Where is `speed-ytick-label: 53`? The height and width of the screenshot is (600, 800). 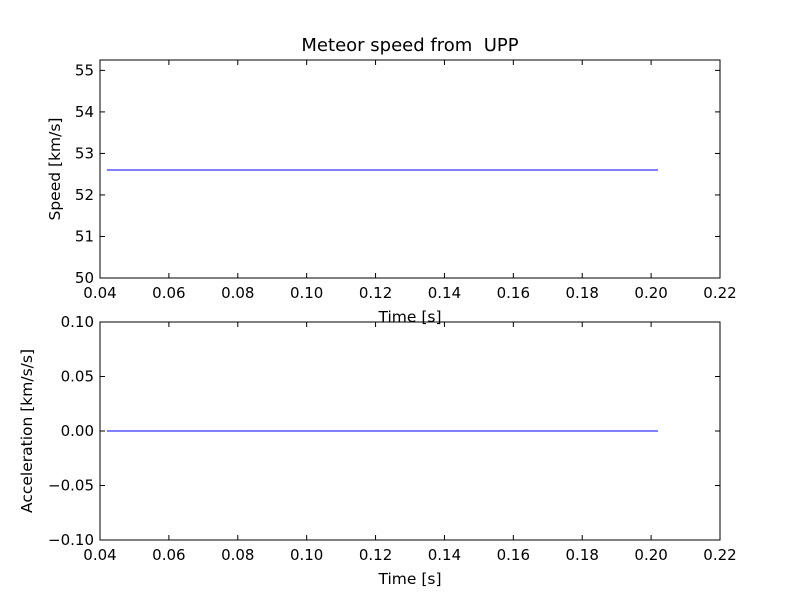
speed-ytick-label: 53 is located at coordinates (84, 153).